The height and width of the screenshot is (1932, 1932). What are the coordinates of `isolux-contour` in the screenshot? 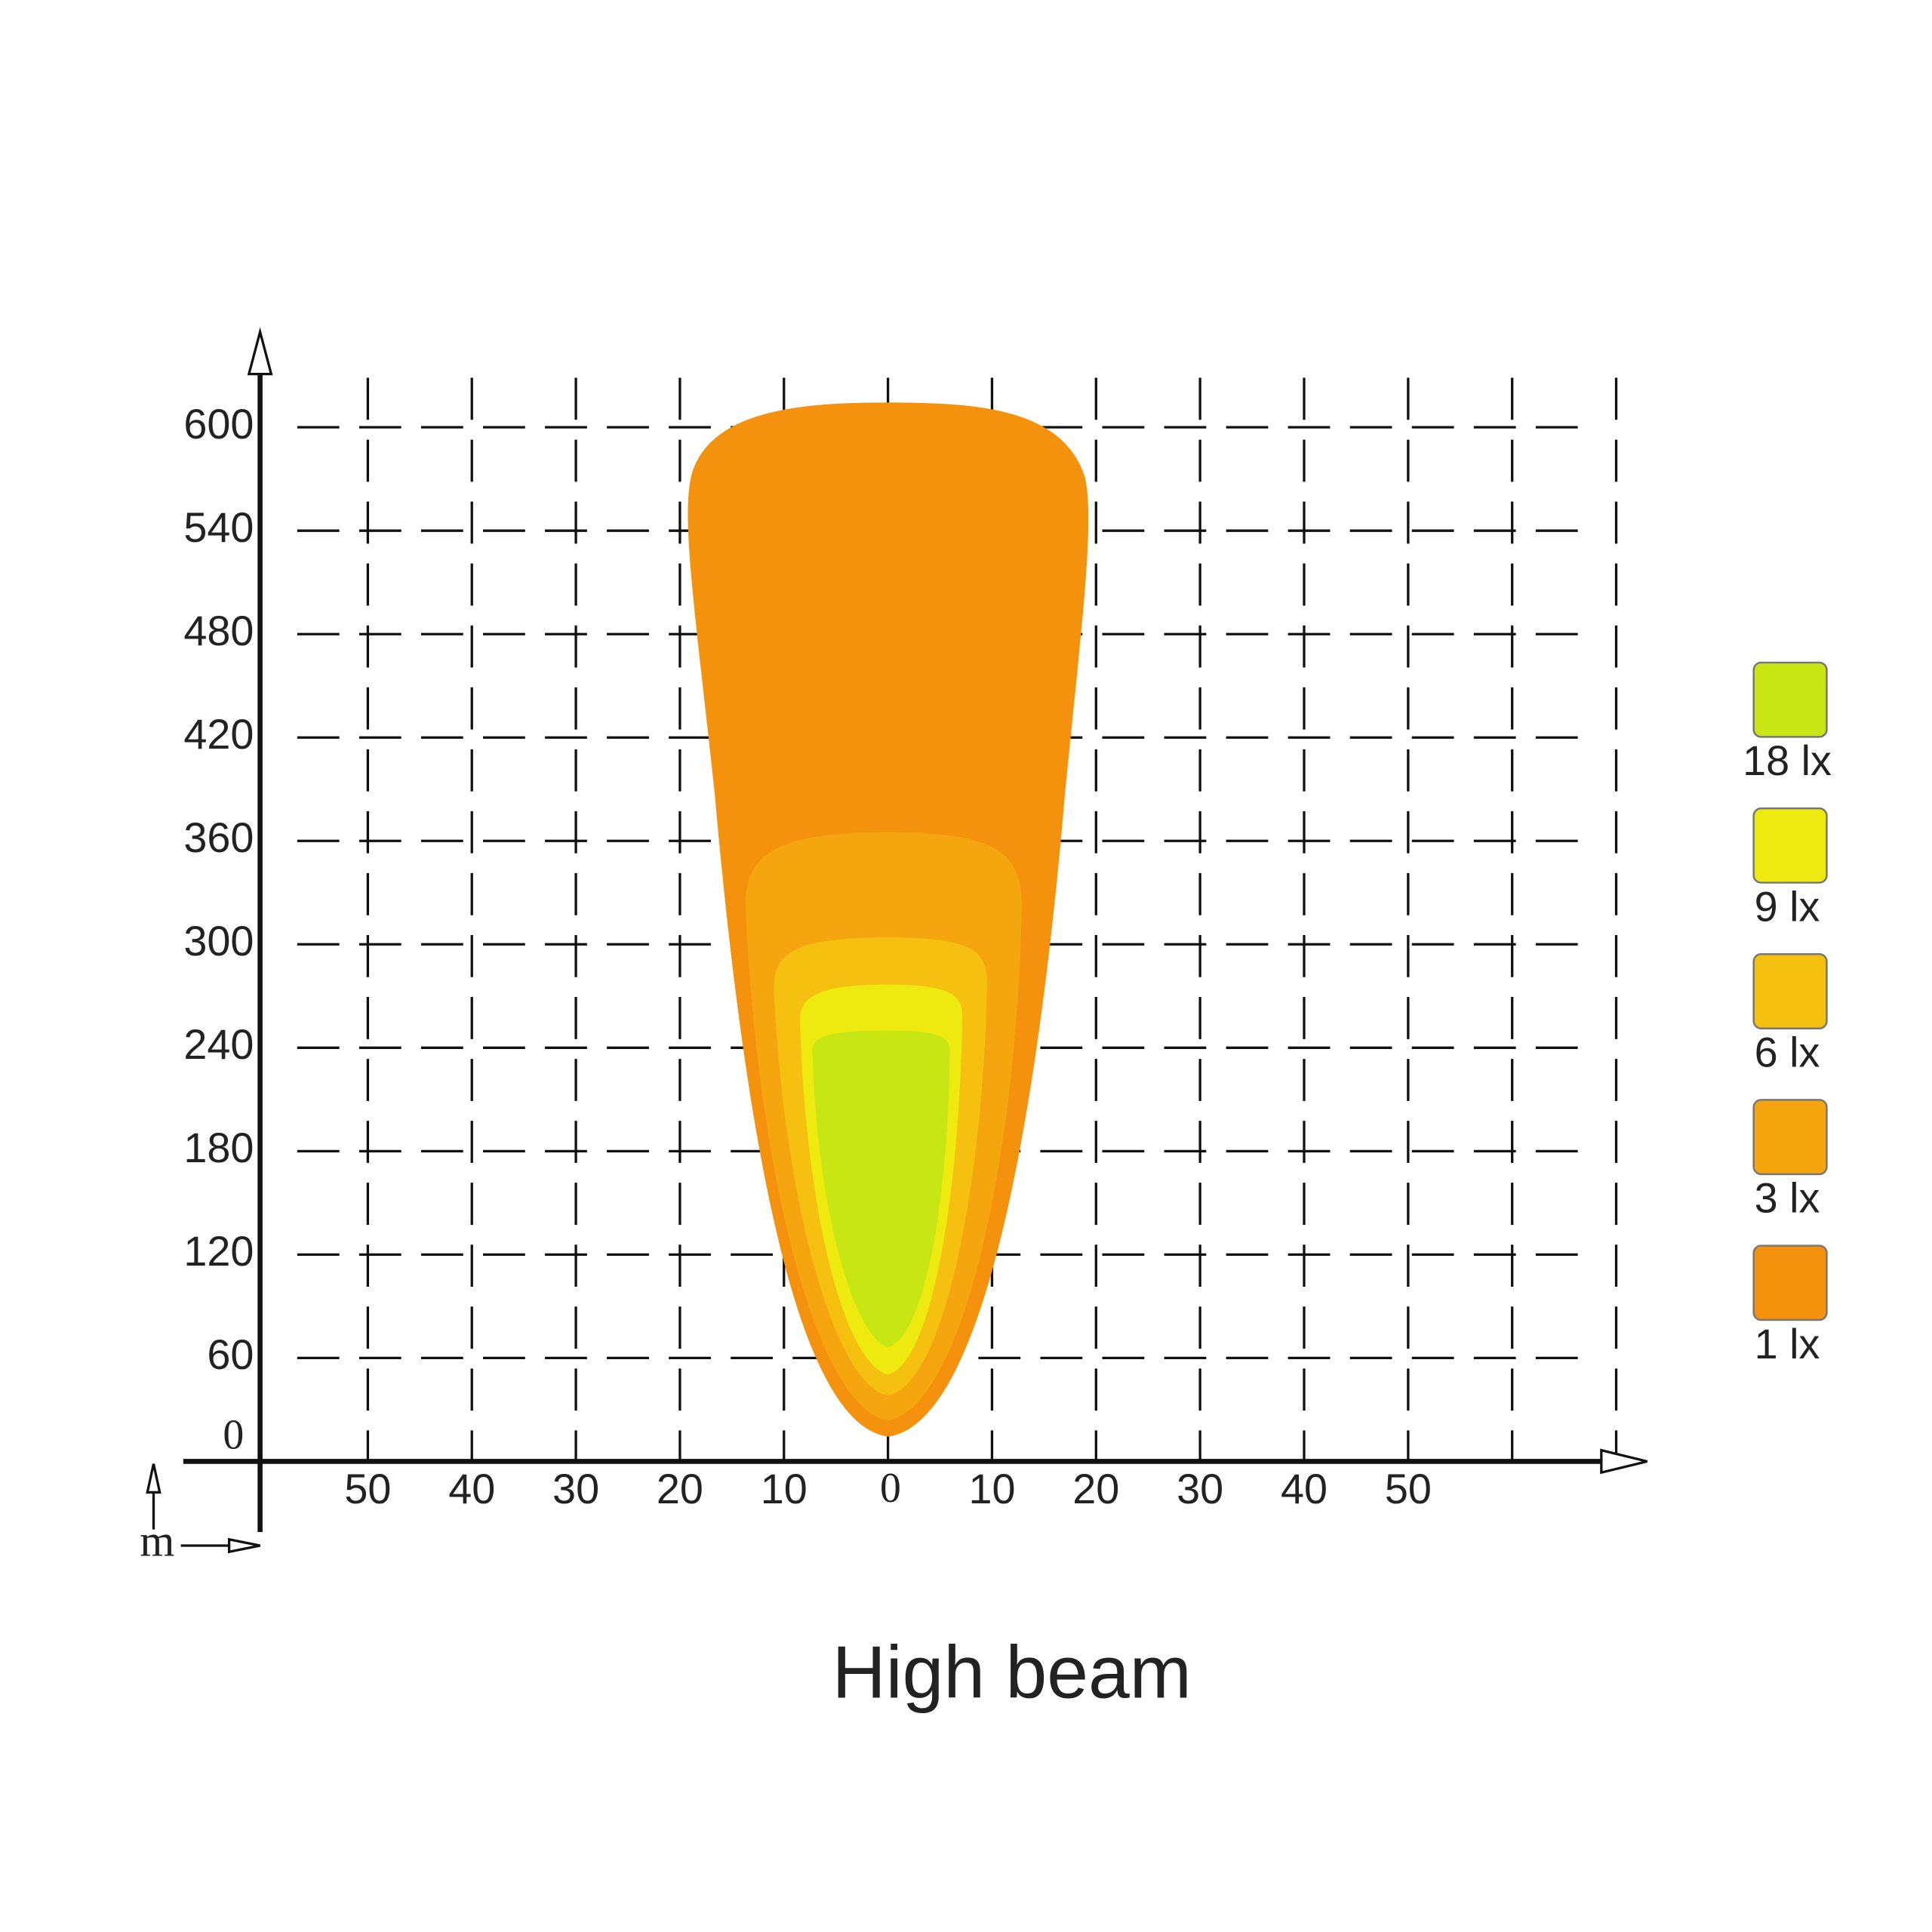 It's located at (881, 1189).